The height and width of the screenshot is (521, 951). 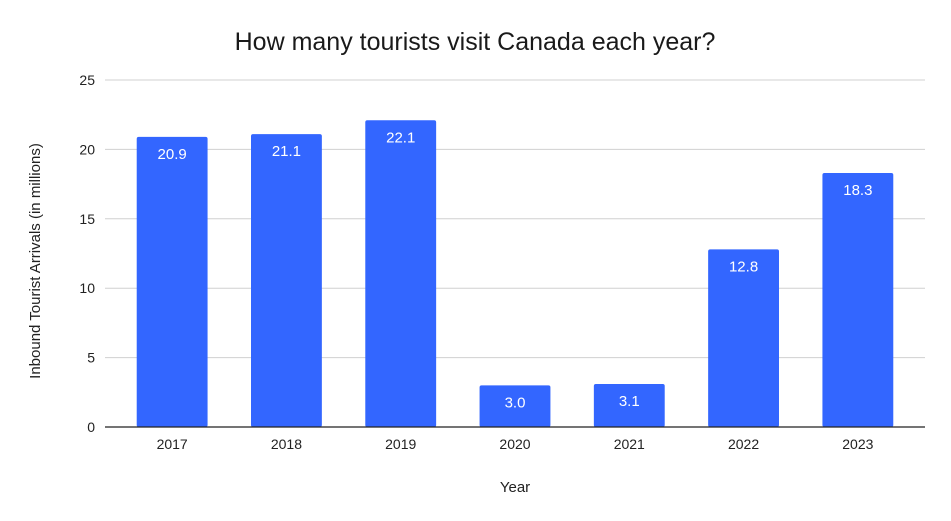 I want to click on bar-2017, so click(x=172, y=281).